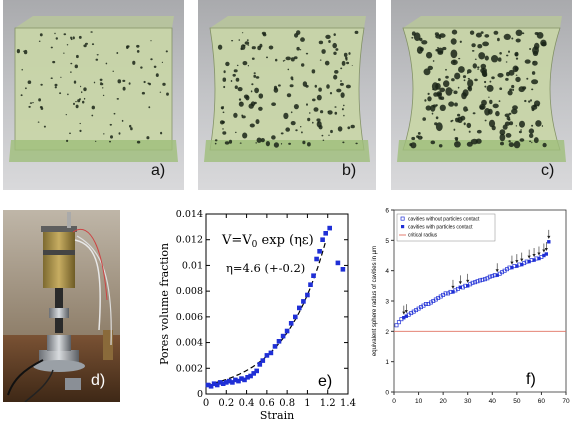 The width and height of the screenshot is (576, 432). Describe the element at coordinates (189, 240) in the screenshot. I see `y-tick-label: 0.012` at that location.